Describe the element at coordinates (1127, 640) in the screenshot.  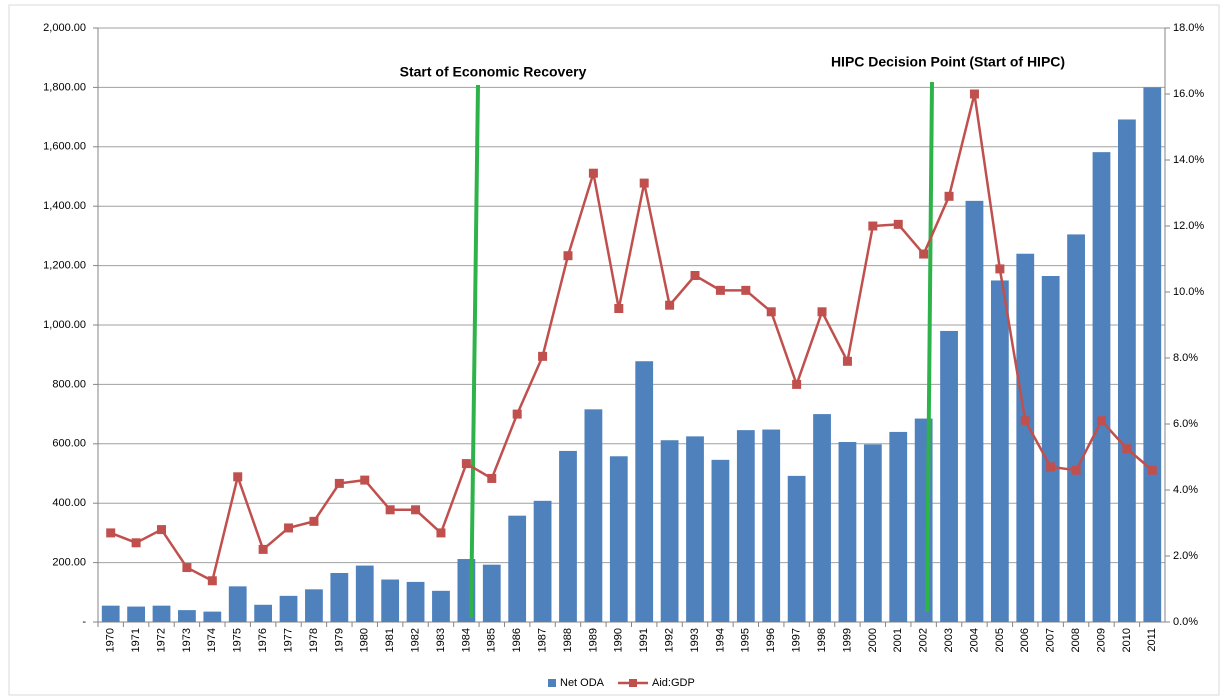
I see `x-tick-label: 2010` at that location.